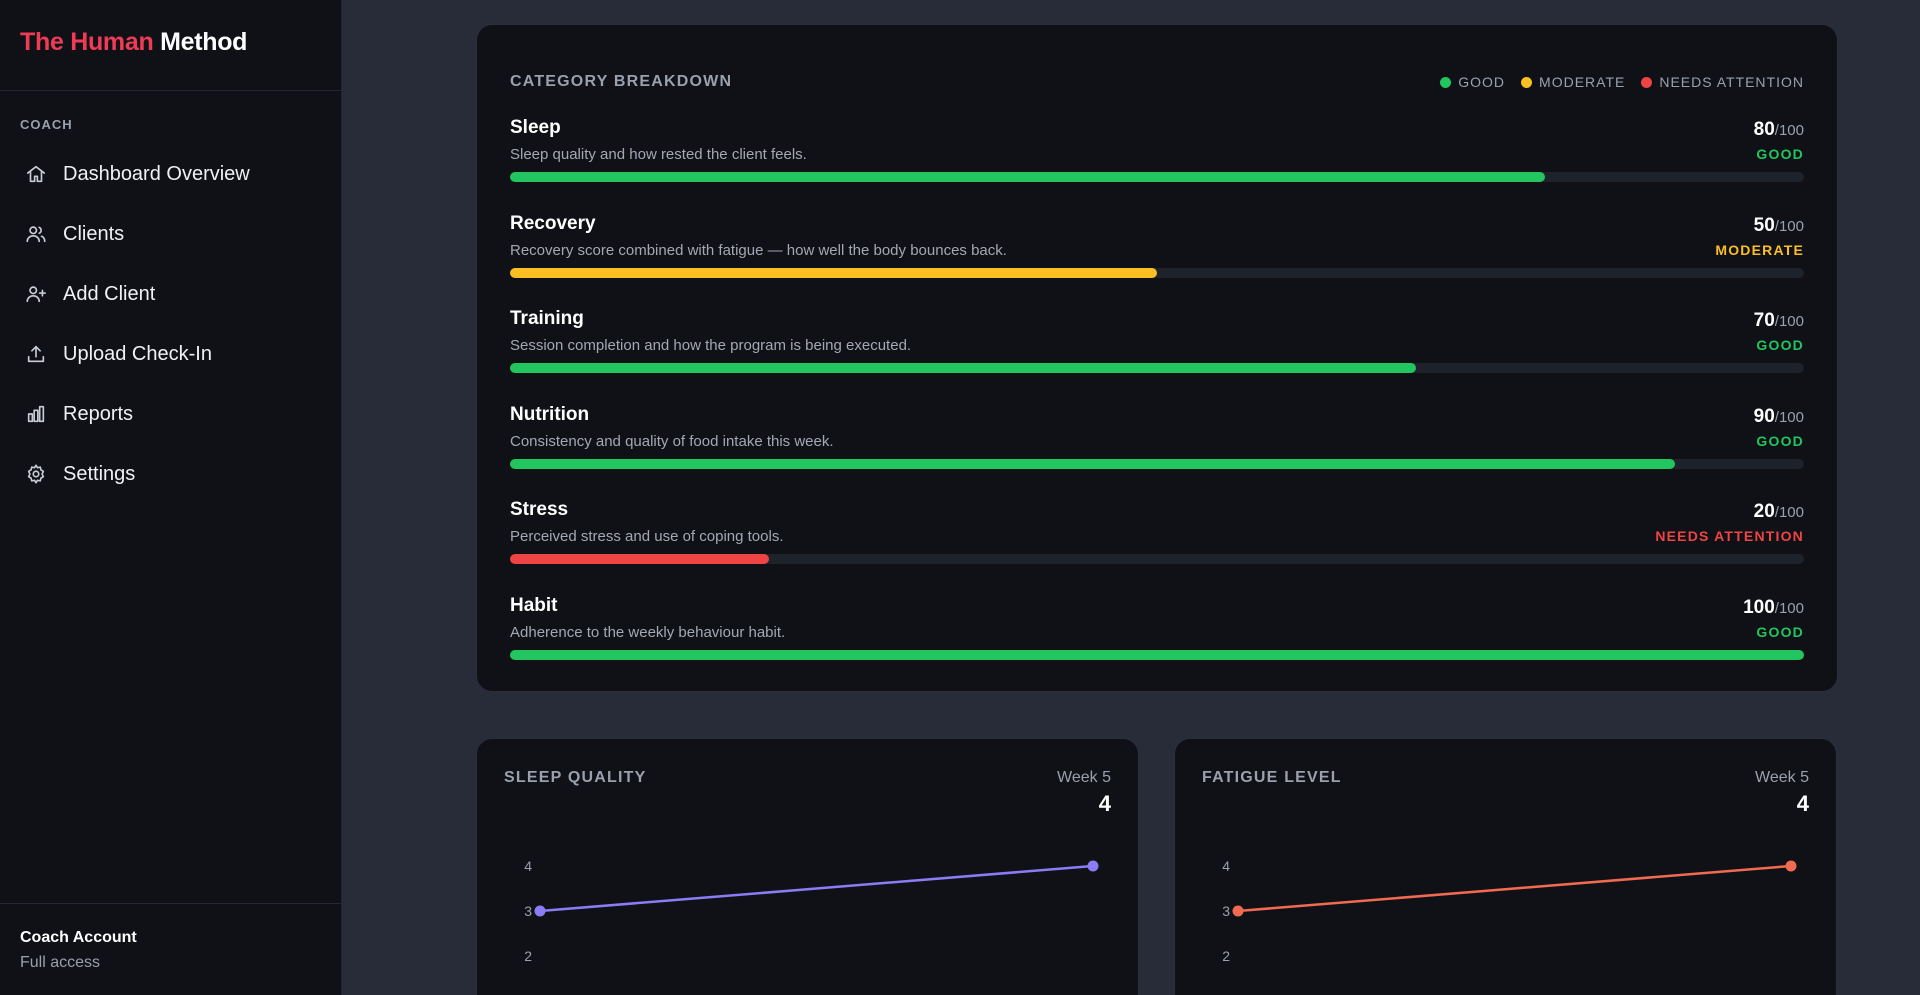 The image size is (1920, 995). I want to click on score-value: 80, so click(1764, 129).